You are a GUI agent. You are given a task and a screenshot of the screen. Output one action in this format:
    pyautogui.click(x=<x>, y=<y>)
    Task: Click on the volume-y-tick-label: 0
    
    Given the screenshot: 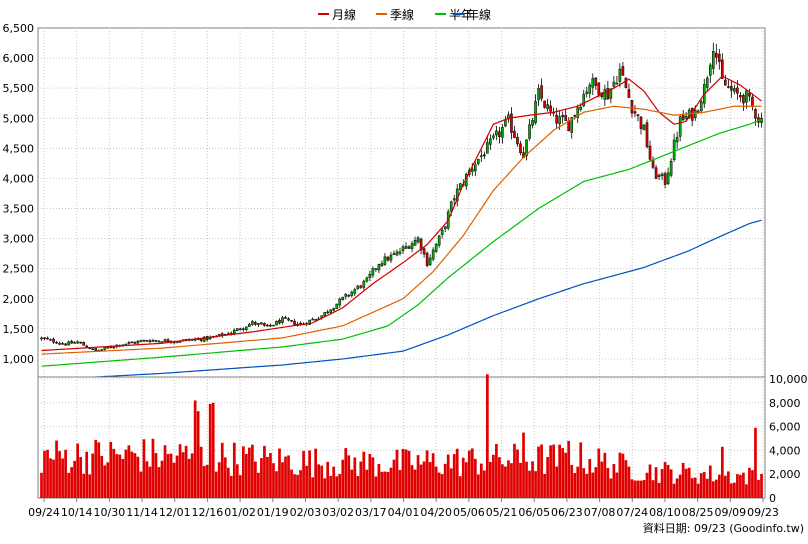 What is the action you would take?
    pyautogui.click(x=772, y=498)
    